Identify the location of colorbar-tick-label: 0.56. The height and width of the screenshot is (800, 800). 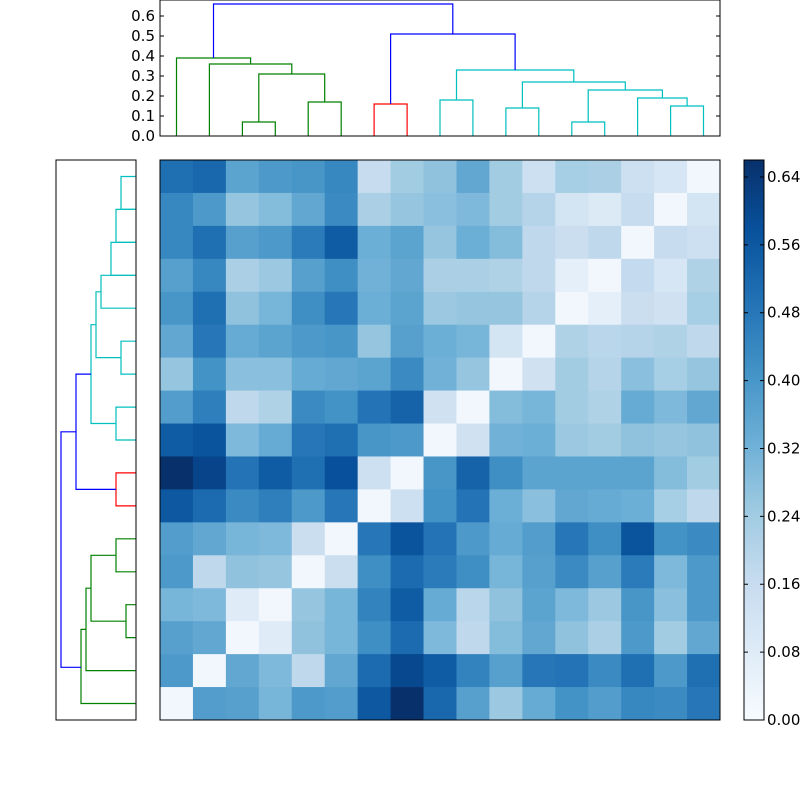
(783, 245).